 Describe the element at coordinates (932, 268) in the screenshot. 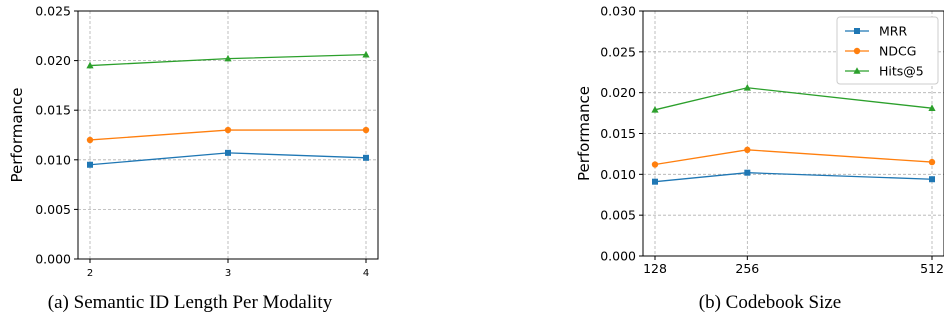

I see `x-tick-label: 512` at that location.